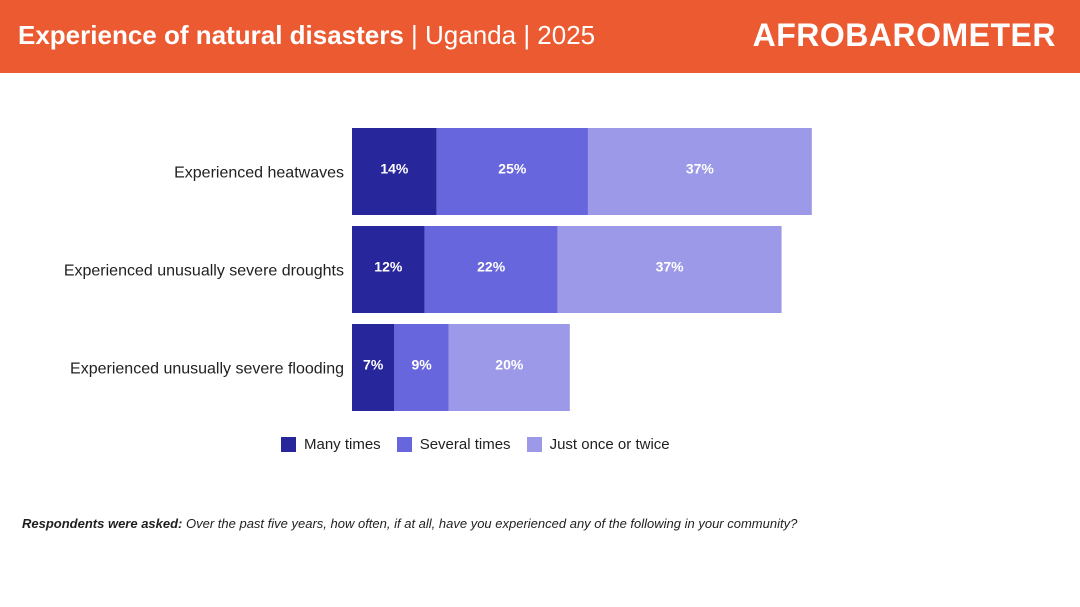  I want to click on data-label: 25%, so click(512, 169).